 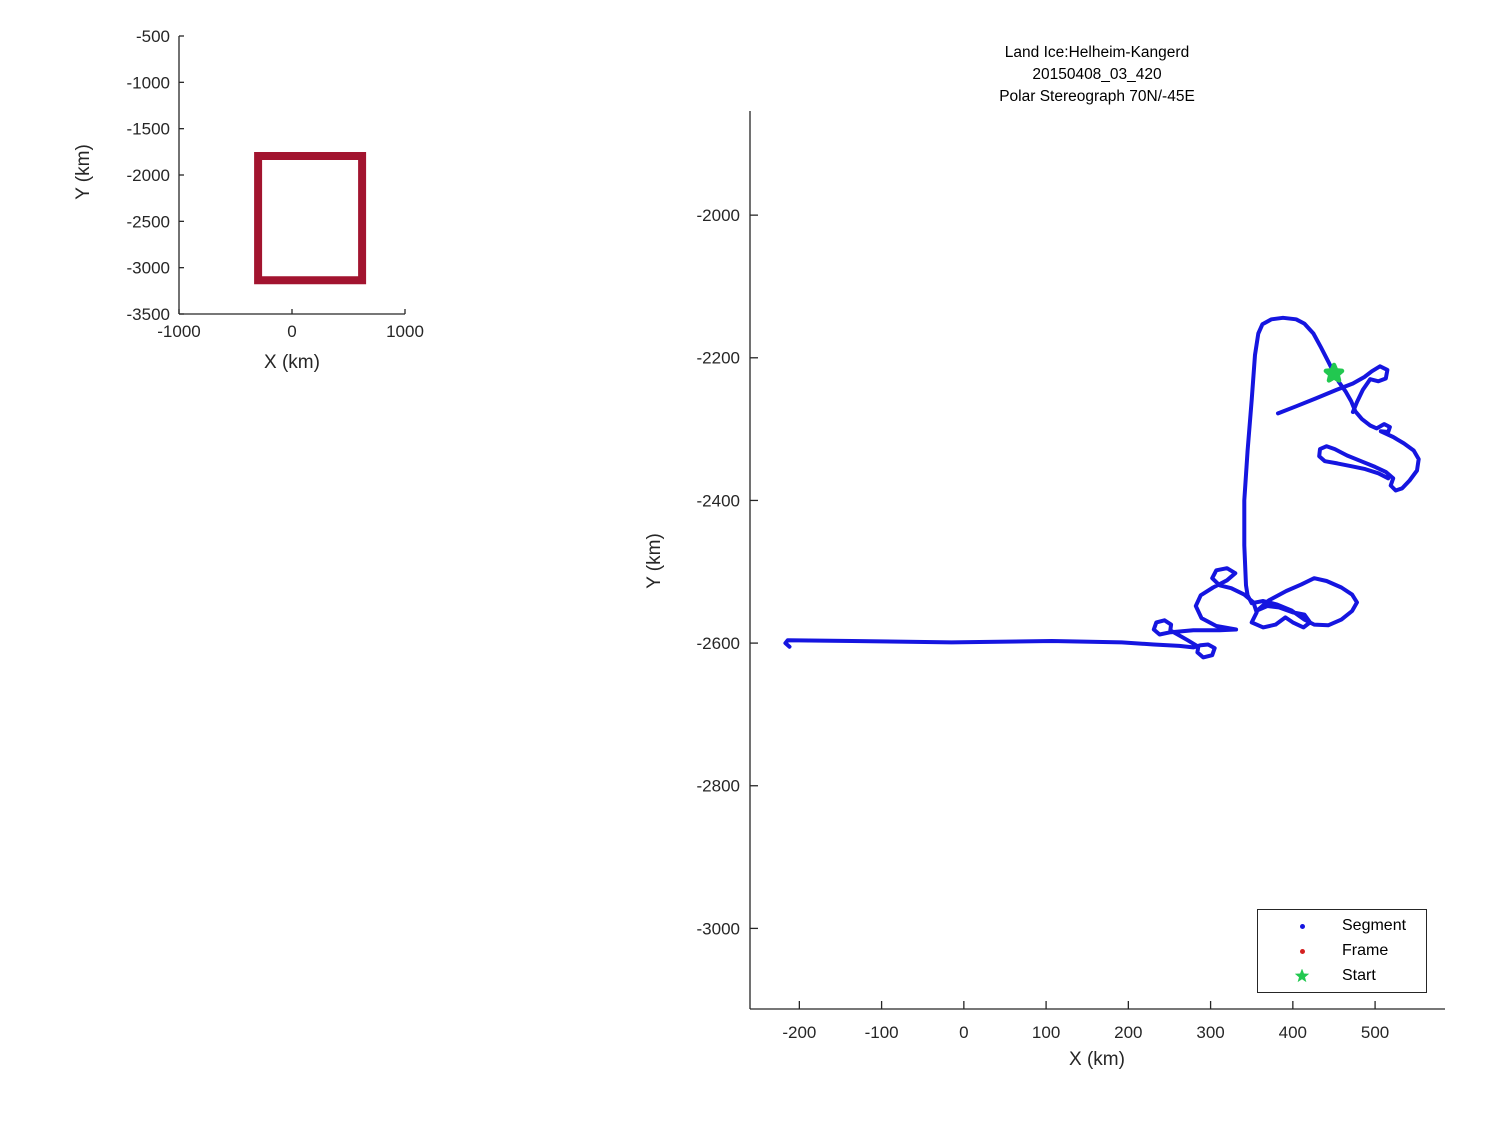 I want to click on frame-dot-icon, so click(x=1302, y=951).